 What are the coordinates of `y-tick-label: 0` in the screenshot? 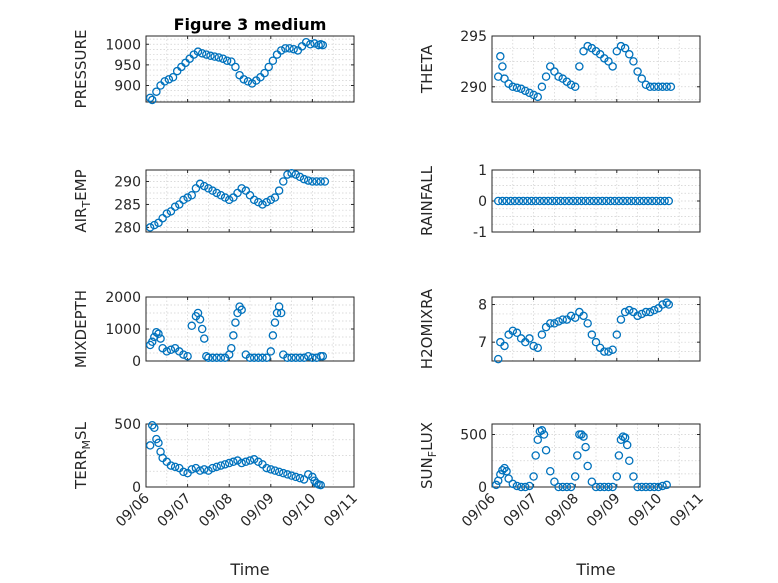 It's located at (482, 202).